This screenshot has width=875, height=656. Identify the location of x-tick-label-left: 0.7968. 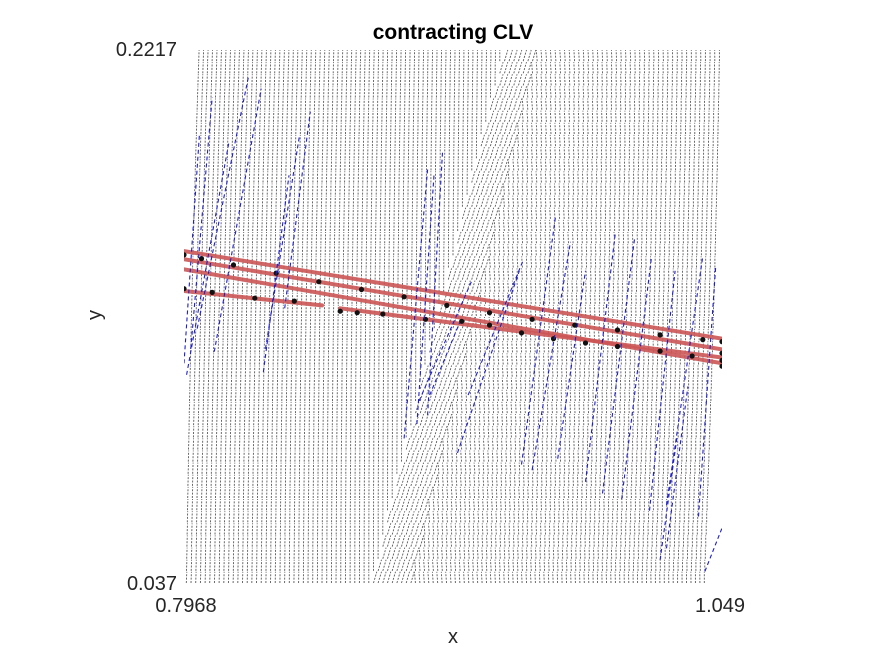
(185, 606).